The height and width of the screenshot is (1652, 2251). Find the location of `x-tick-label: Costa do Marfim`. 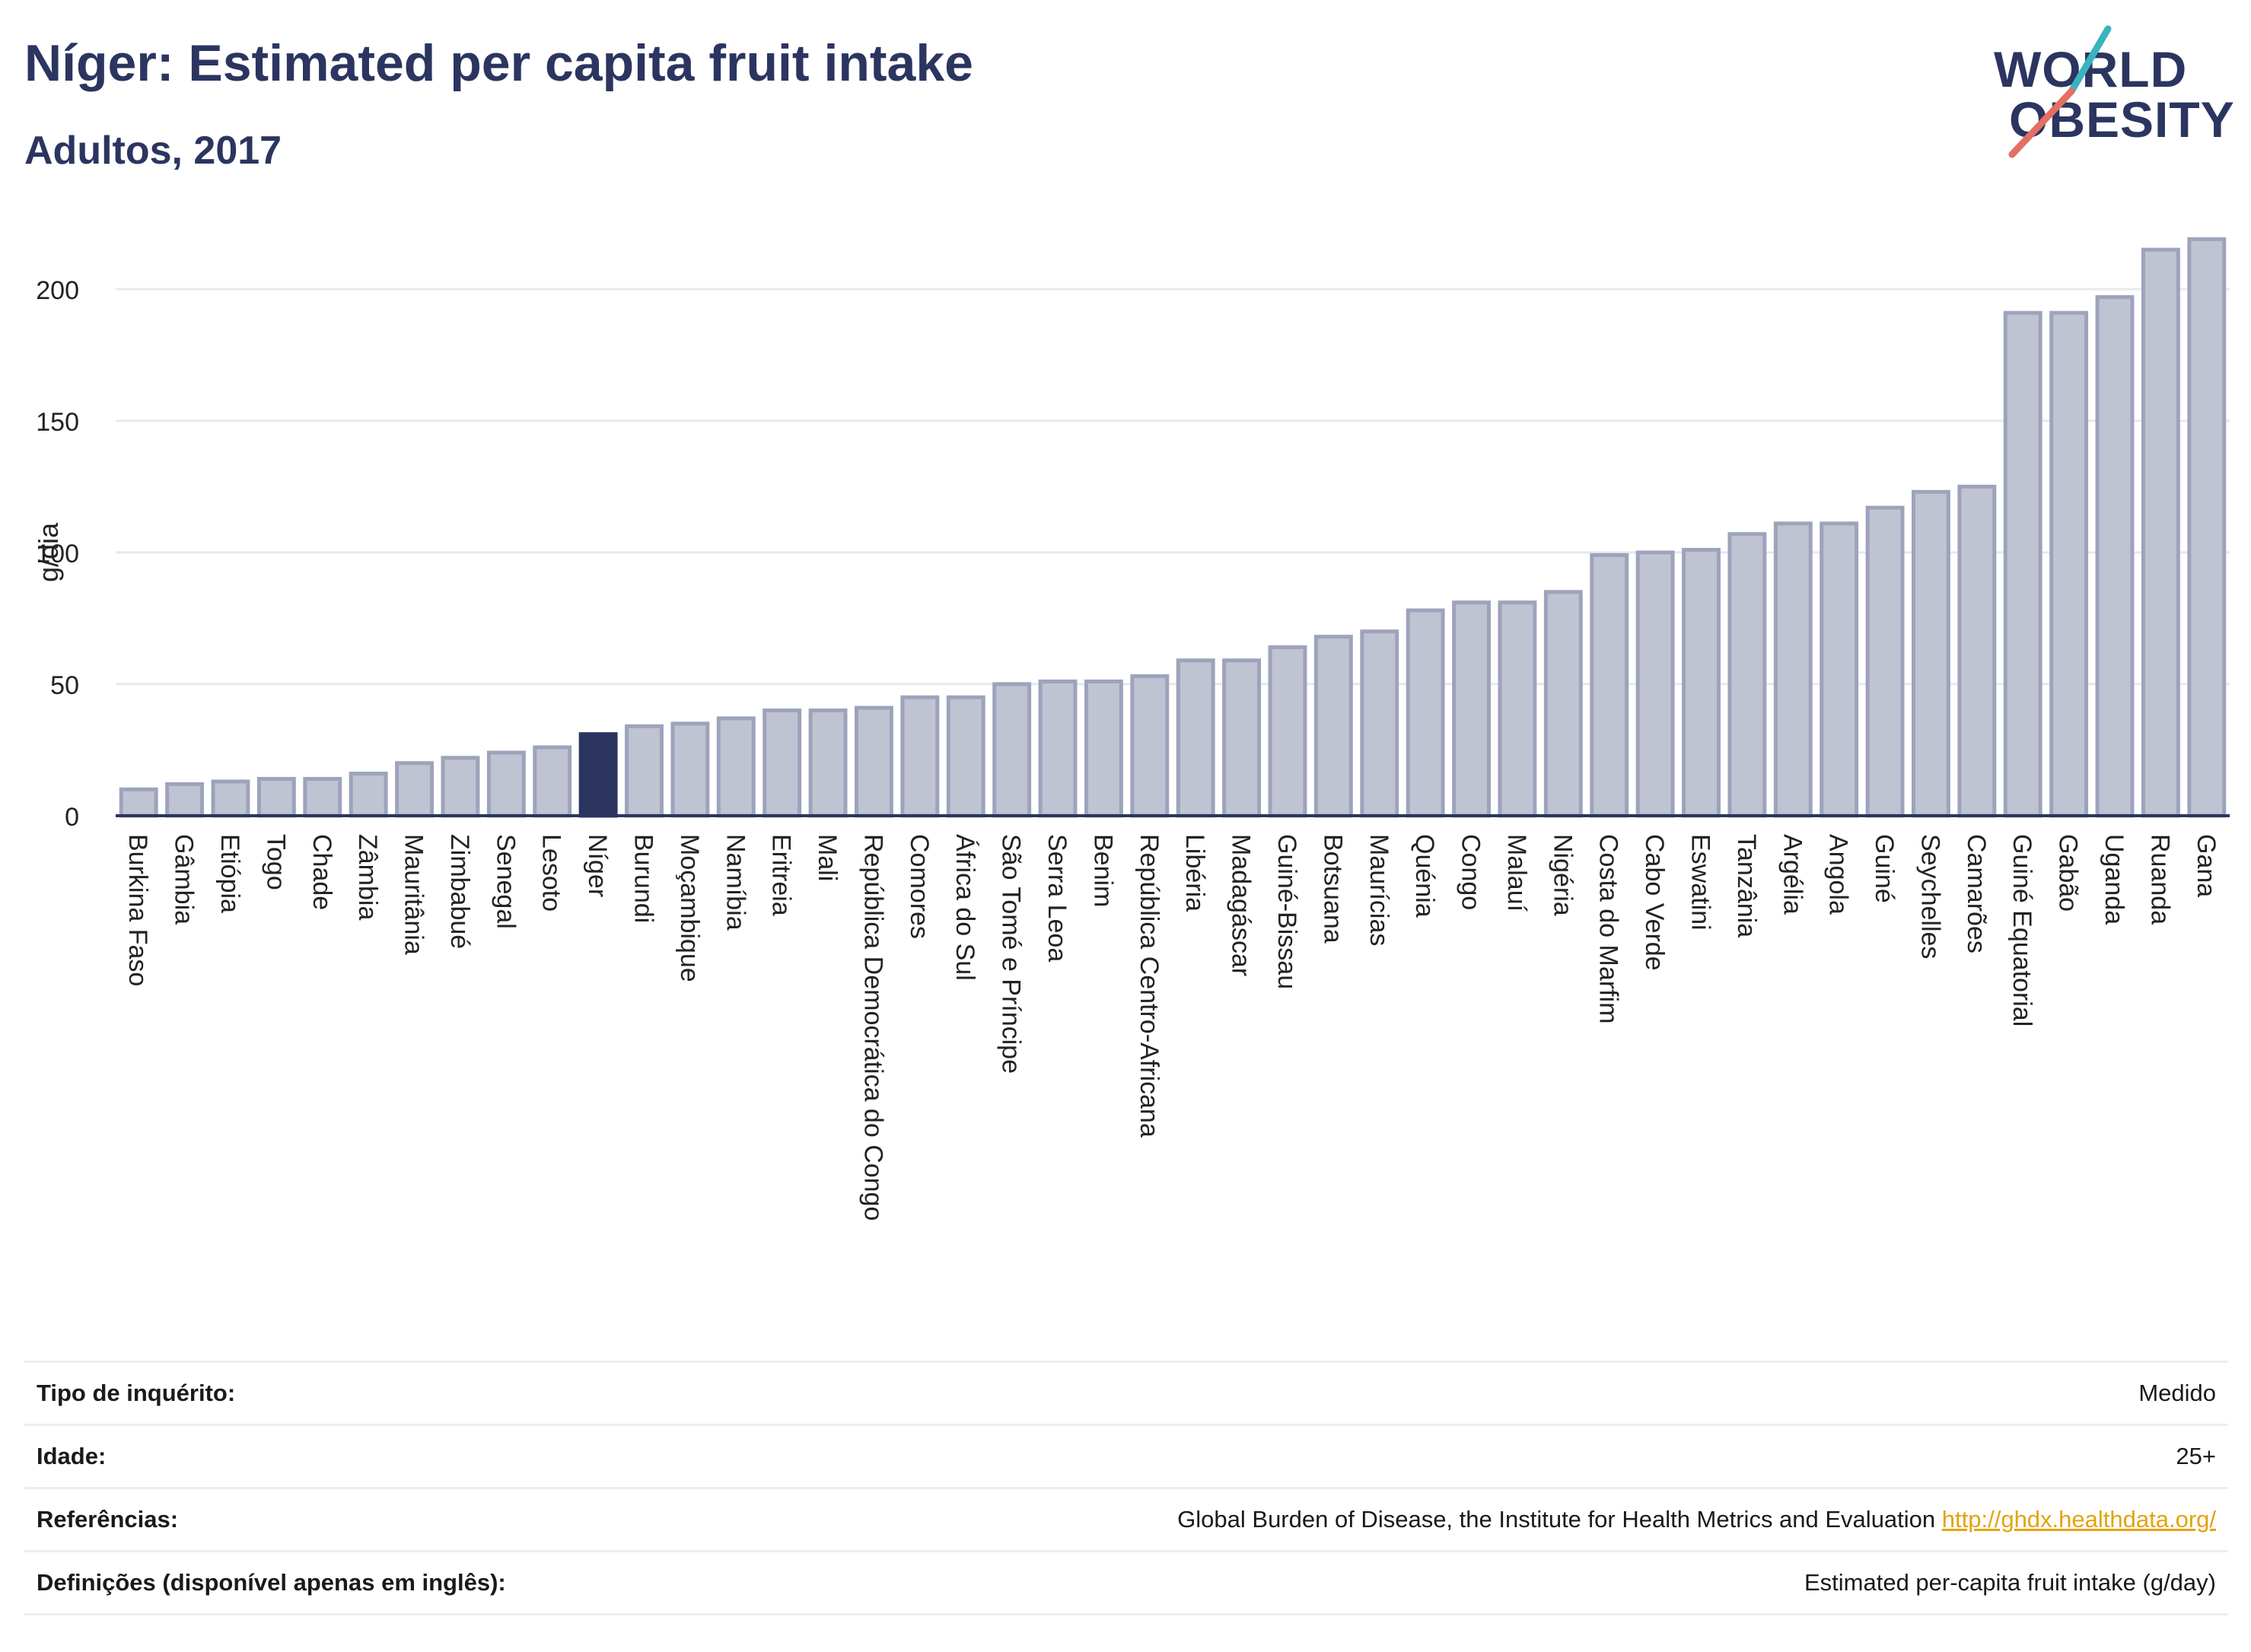

x-tick-label: Costa do Marfim is located at coordinates (1608, 928).